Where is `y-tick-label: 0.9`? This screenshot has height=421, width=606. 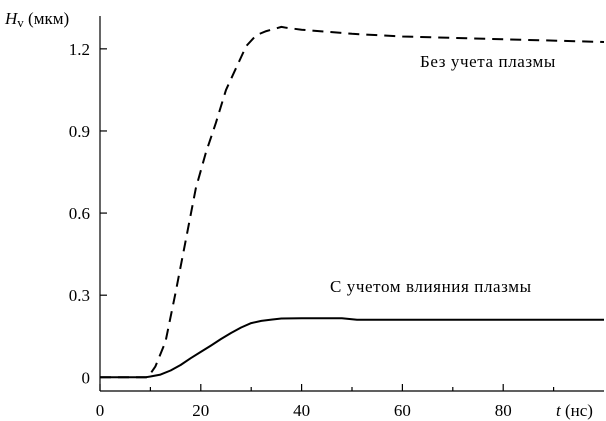 y-tick-label: 0.9 is located at coordinates (79, 131).